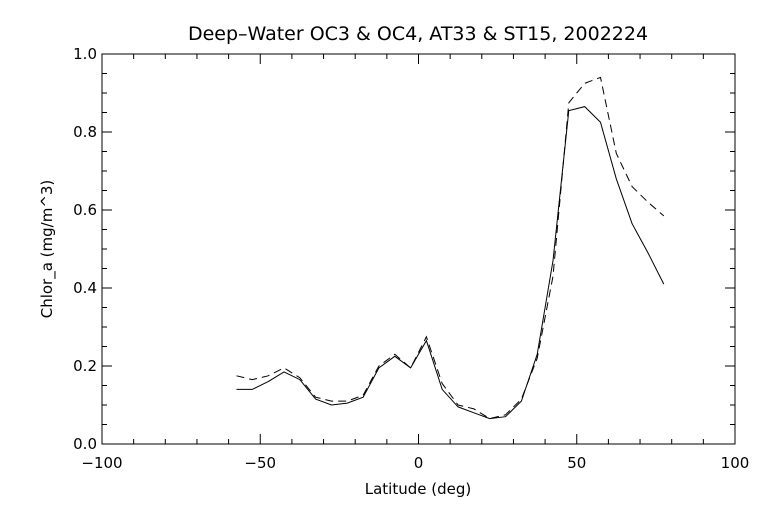 This screenshot has width=768, height=512. Describe the element at coordinates (735, 463) in the screenshot. I see `x-tick-label: 100` at that location.